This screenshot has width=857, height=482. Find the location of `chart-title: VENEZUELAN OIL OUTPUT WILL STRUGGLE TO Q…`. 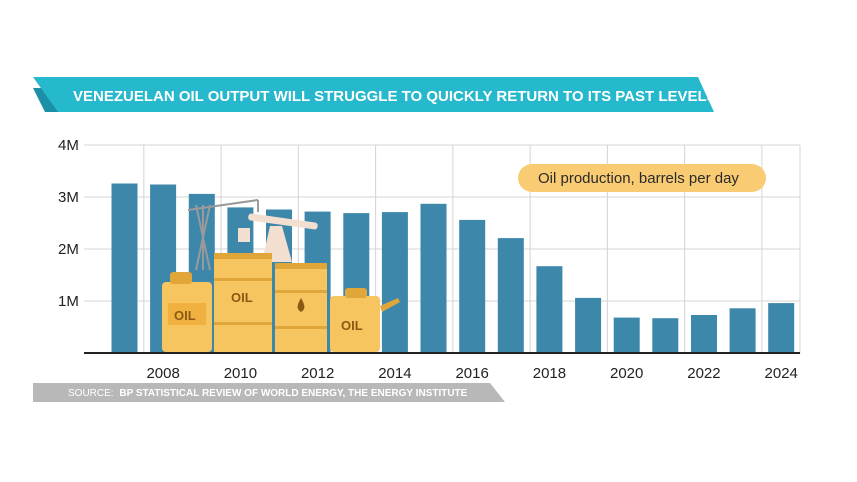

chart-title: VENEZUELAN OIL OUTPUT WILL STRUGGLE TO Q… is located at coordinates (395, 96).